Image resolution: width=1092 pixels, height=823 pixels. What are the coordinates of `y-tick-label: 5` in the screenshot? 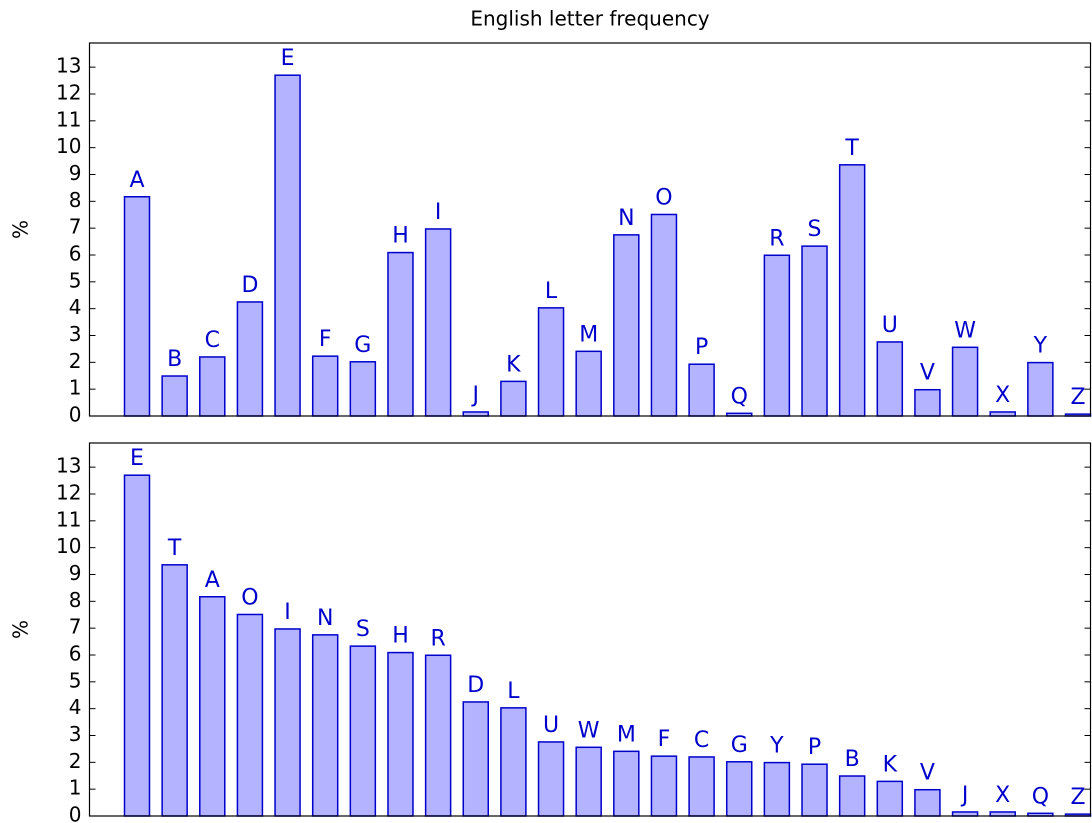 It's located at (75, 280).